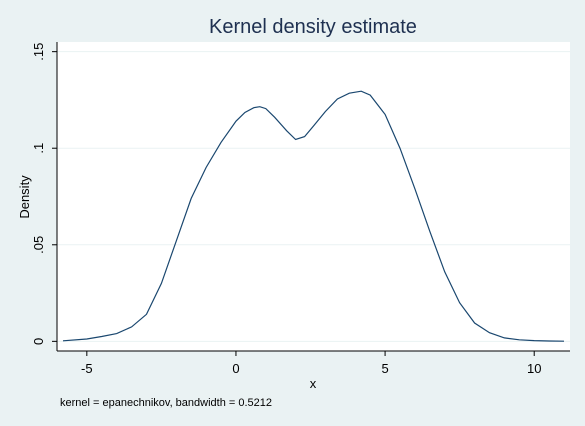 Image resolution: width=585 pixels, height=426 pixels. What do you see at coordinates (384, 368) in the screenshot?
I see `x-tick-label-2: 5` at bounding box center [384, 368].